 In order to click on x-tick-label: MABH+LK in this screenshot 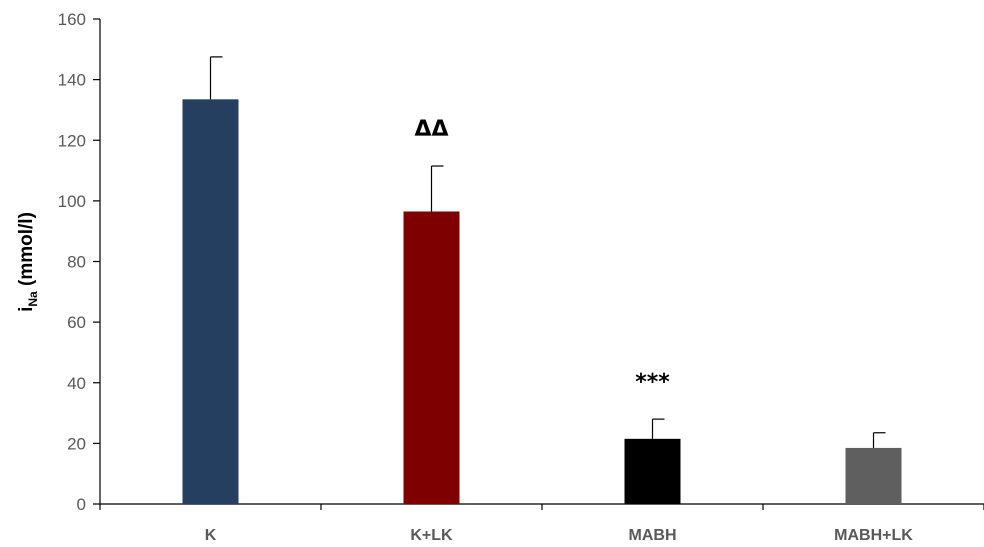, I will do `click(873, 535)`.